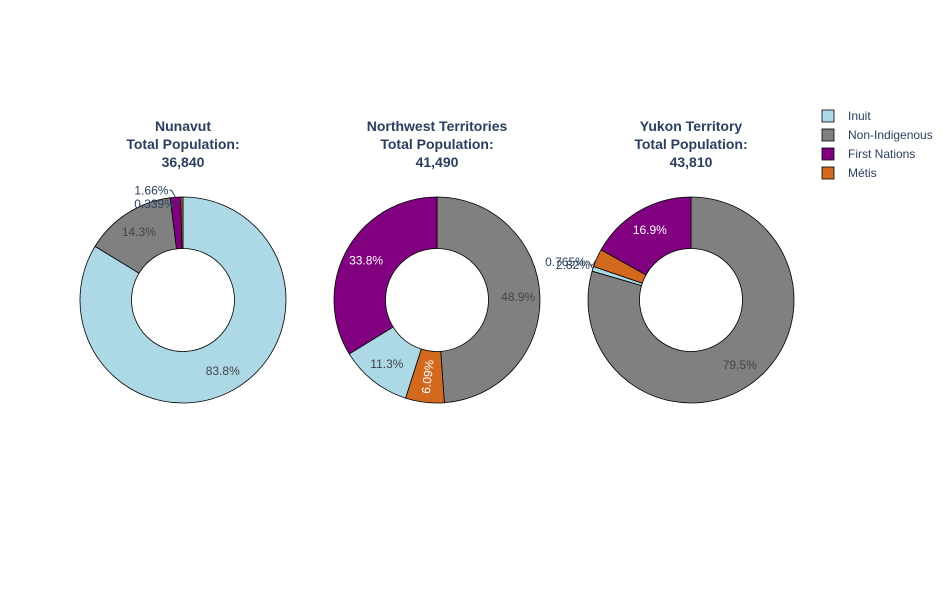 This screenshot has height=600, width=950. What do you see at coordinates (650, 230) in the screenshot?
I see `slice-label: 16.9%` at bounding box center [650, 230].